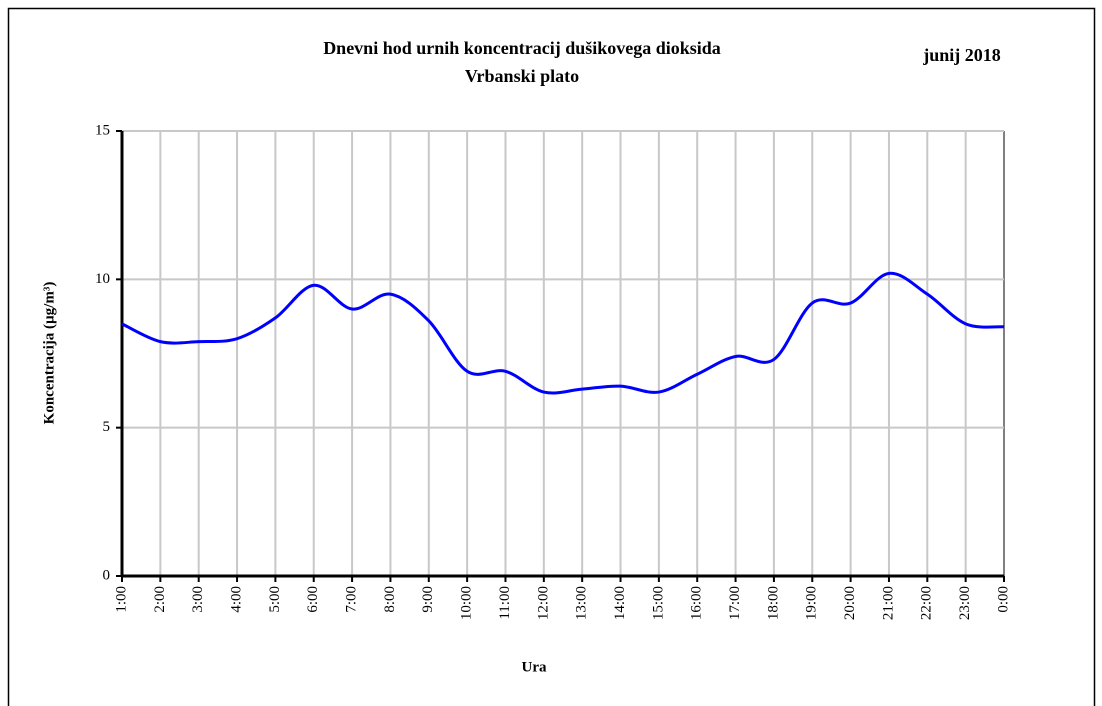 The height and width of the screenshot is (706, 1102). I want to click on x-tick-label: 8:00, so click(390, 599).